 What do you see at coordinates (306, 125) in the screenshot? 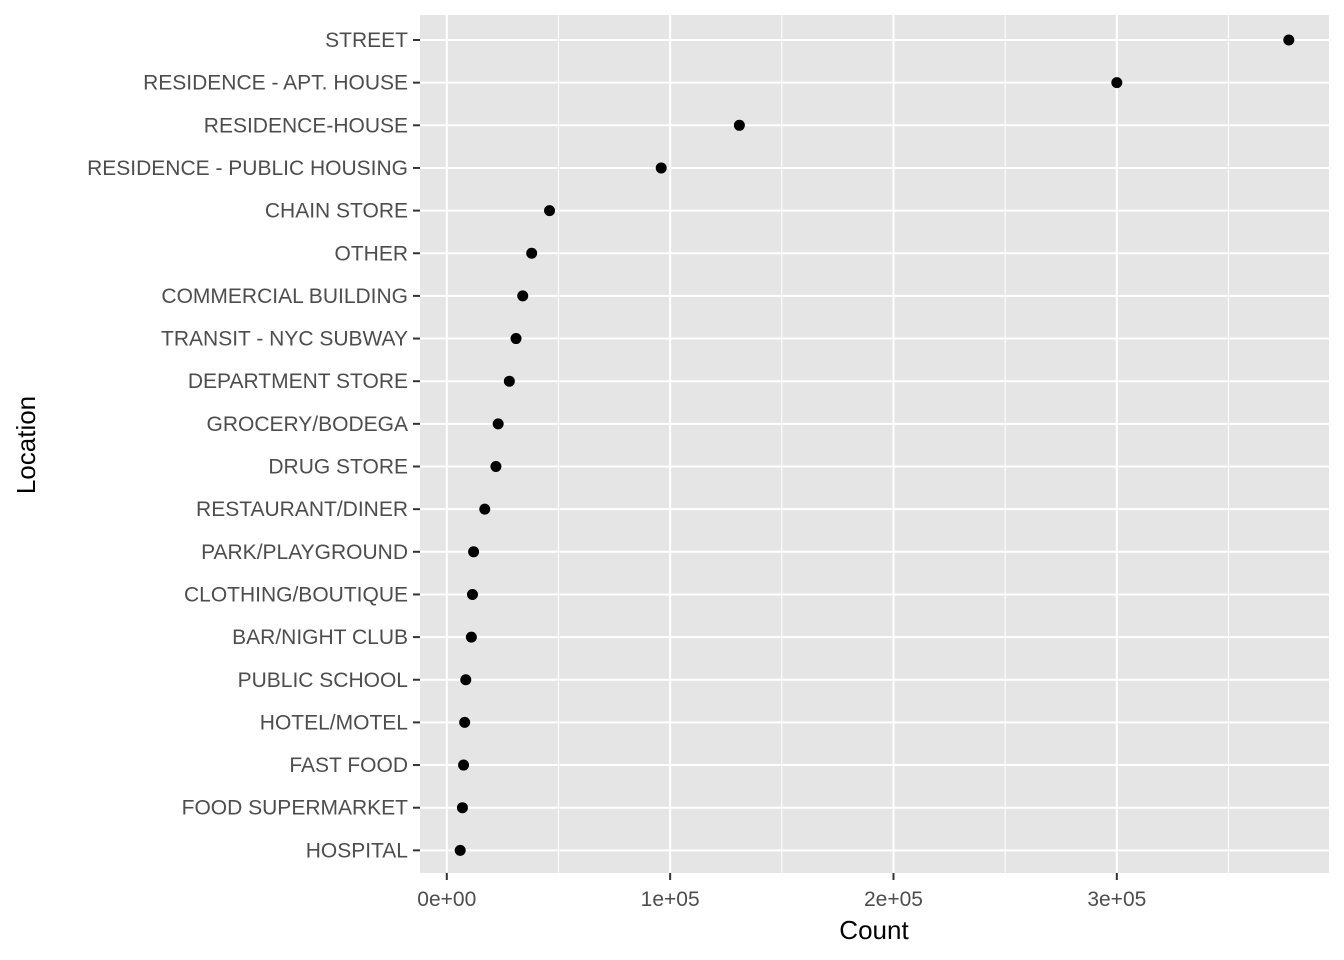
I see `y-tick-label: RESIDENCE-HOUSE` at bounding box center [306, 125].